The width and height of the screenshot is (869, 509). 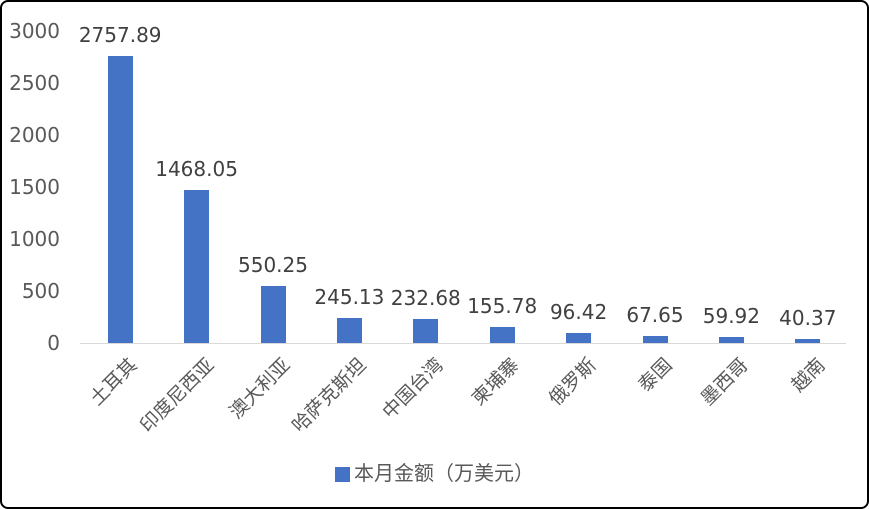 I want to click on bar-value-label: 67.65, so click(x=655, y=315).